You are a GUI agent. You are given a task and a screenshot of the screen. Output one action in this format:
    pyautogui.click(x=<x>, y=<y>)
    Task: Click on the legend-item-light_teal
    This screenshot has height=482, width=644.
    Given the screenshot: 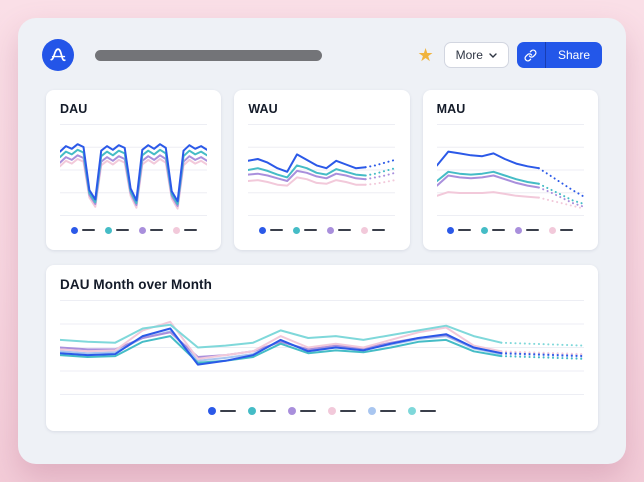 What is the action you would take?
    pyautogui.click(x=422, y=411)
    